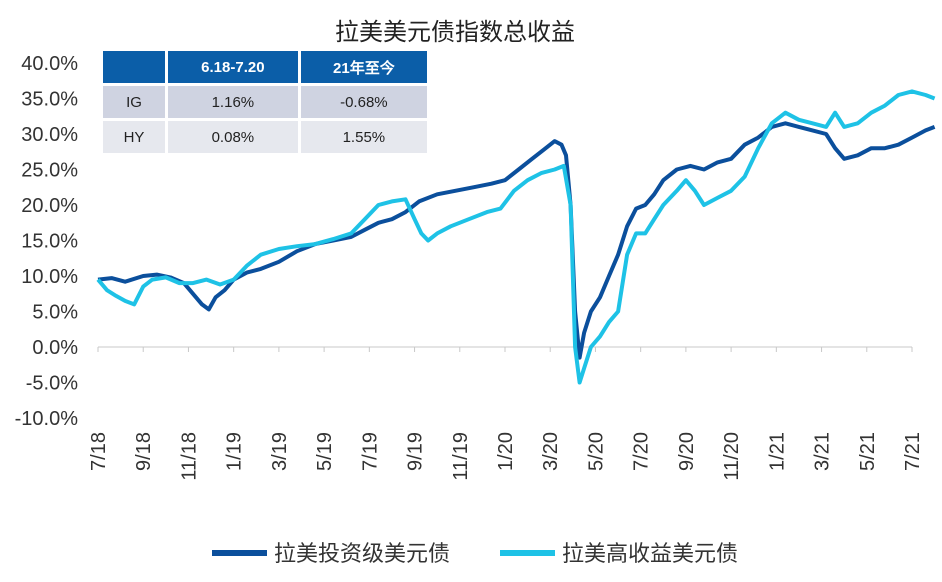 This screenshot has width=942, height=582. What do you see at coordinates (189, 456) in the screenshot?
I see `x-tick-label: 11/18` at bounding box center [189, 456].